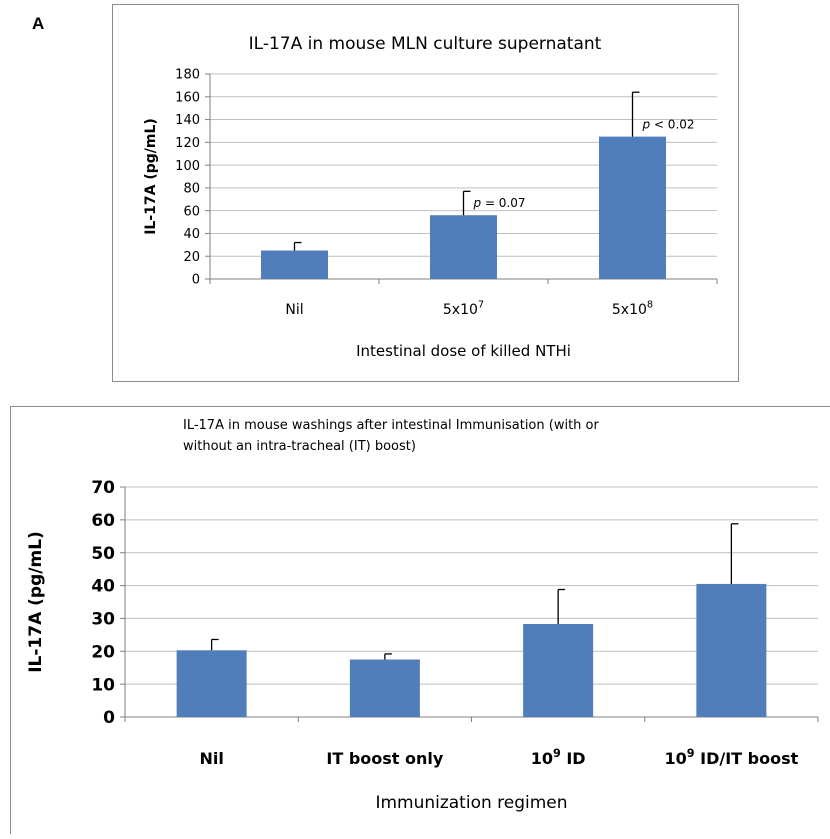 The image size is (830, 839). I want to click on chart-a-ytick-label: 0, so click(196, 280).